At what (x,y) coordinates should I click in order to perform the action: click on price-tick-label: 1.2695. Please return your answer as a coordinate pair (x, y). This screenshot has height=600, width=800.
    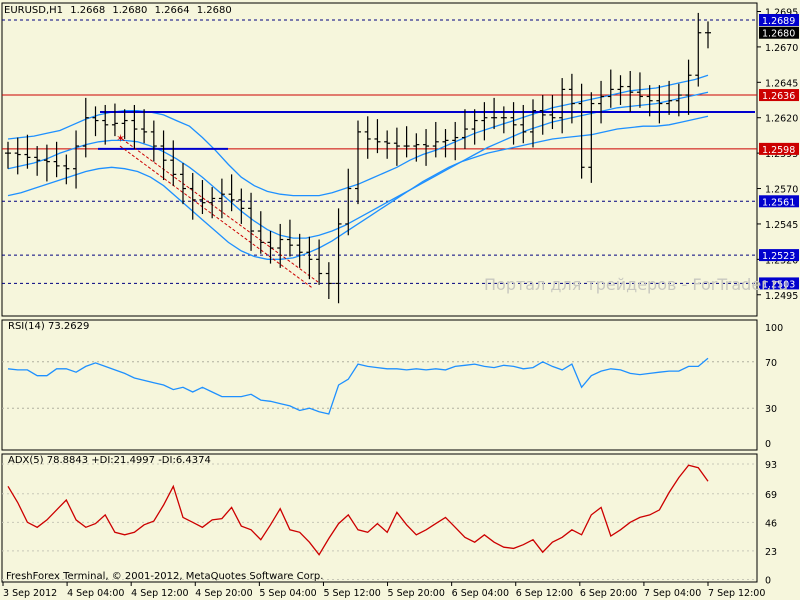
    Looking at the image, I should click on (781, 12).